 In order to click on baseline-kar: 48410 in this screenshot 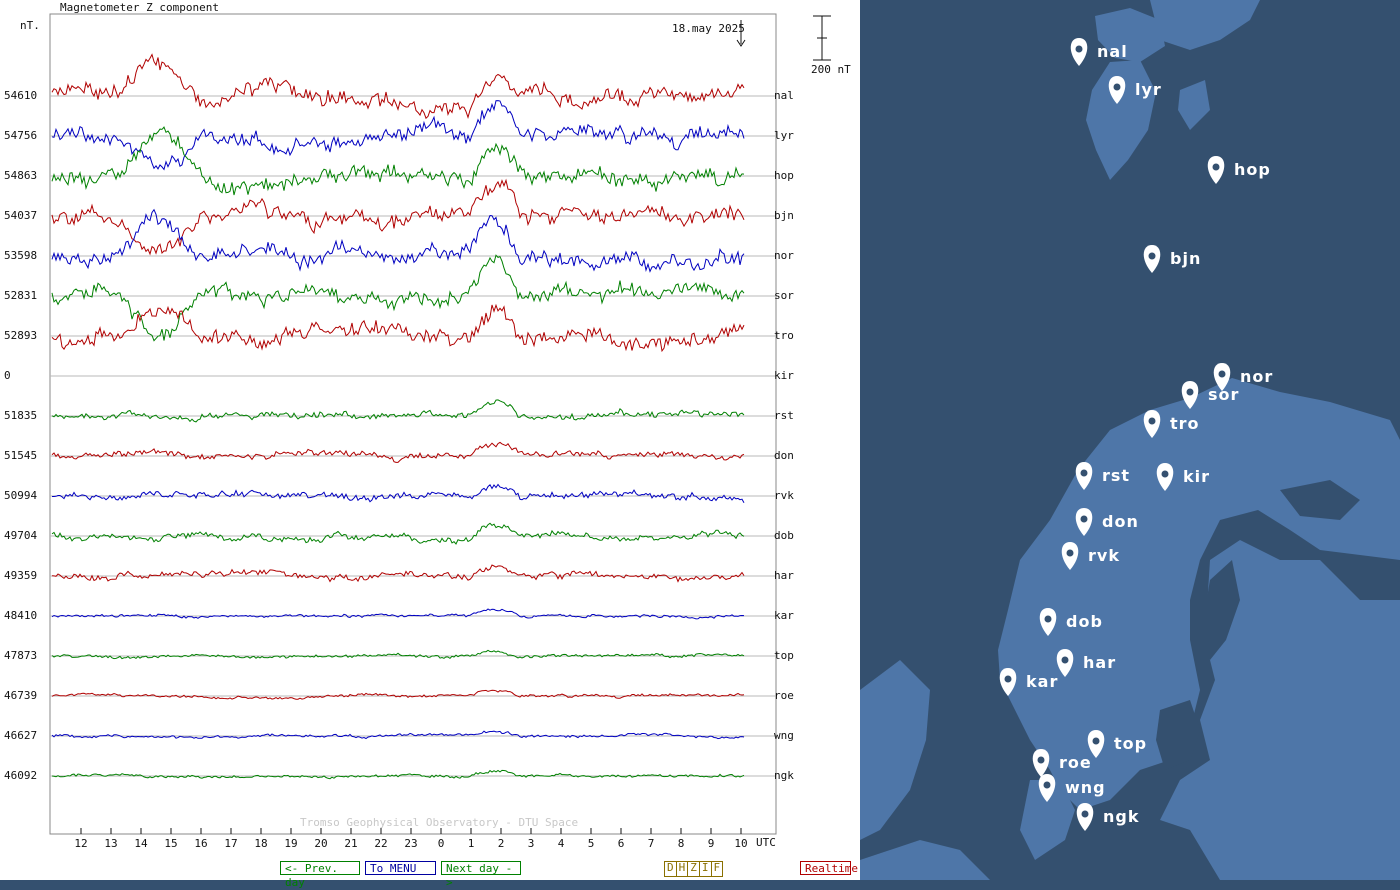, I will do `click(21, 615)`.